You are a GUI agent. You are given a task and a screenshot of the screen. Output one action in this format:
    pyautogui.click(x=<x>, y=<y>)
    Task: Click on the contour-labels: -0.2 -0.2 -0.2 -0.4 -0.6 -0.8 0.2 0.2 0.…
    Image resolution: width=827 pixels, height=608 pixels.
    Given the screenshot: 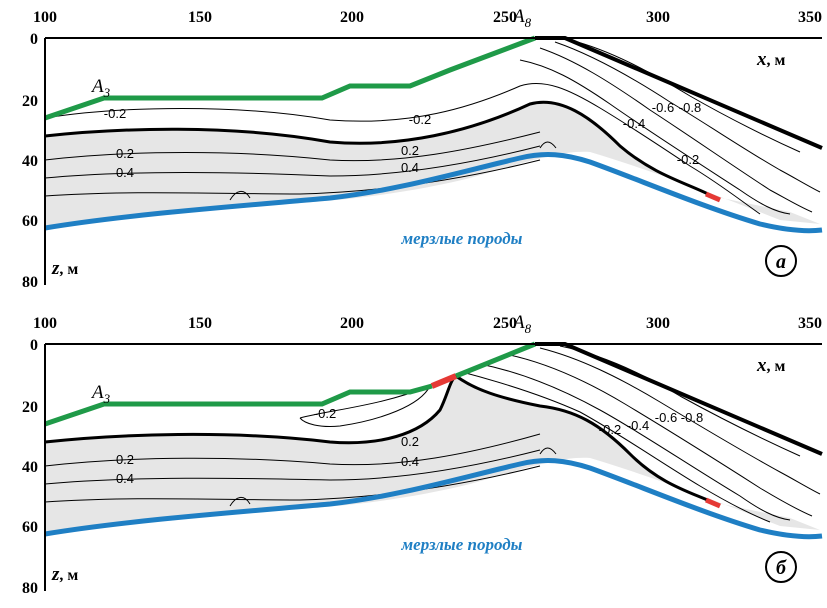 What is the action you would take?
    pyautogui.click(x=402, y=140)
    